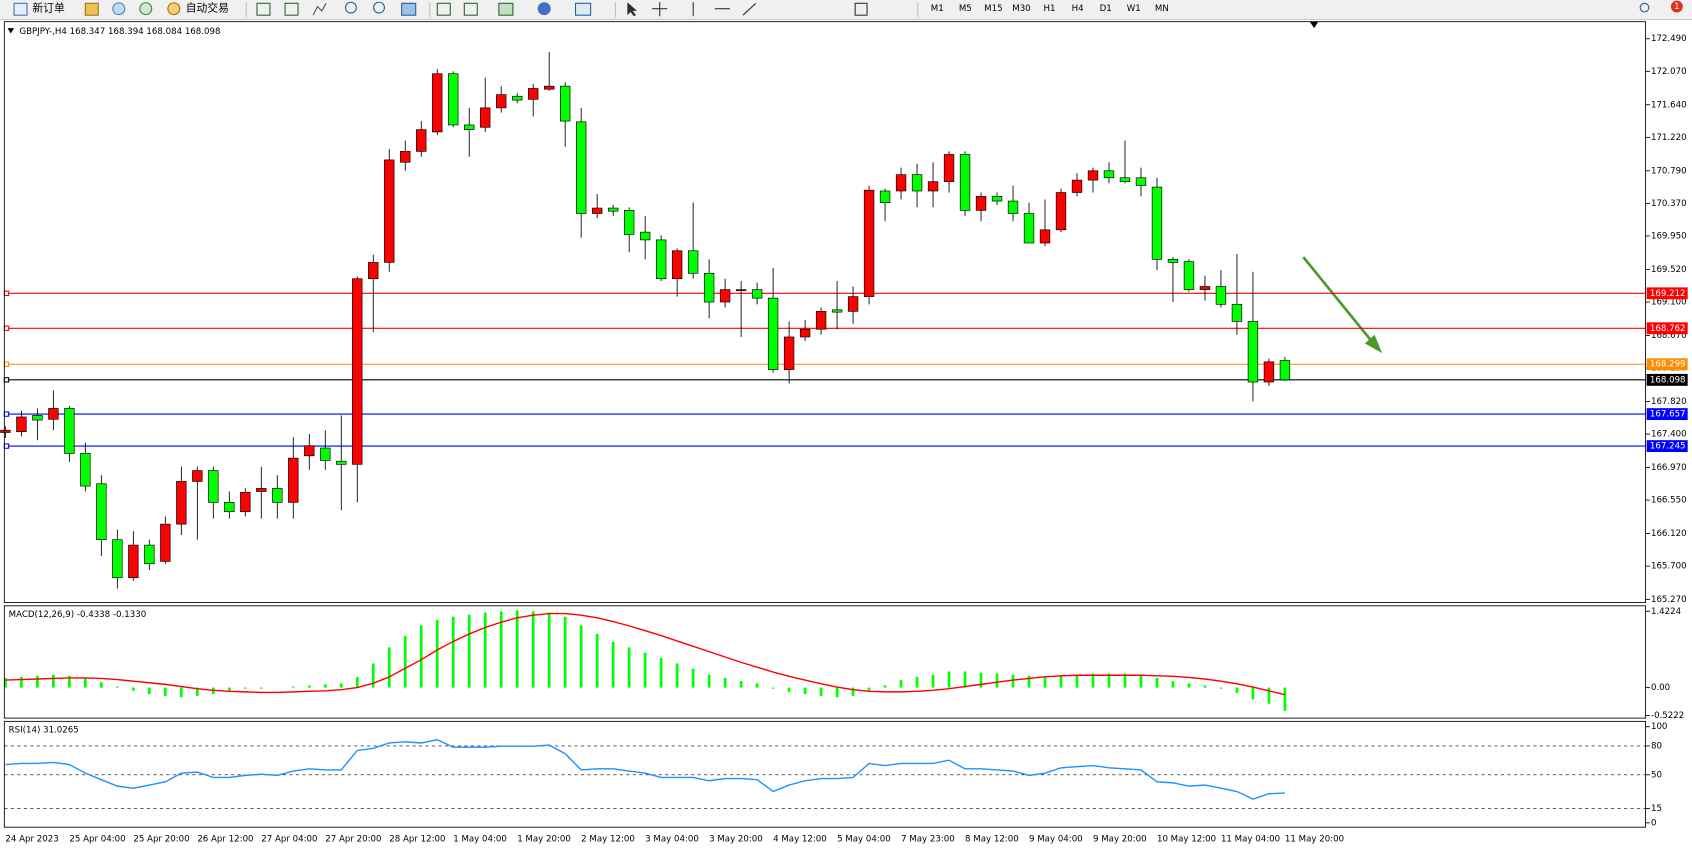  I want to click on timeframe-button: M5, so click(965, 9).